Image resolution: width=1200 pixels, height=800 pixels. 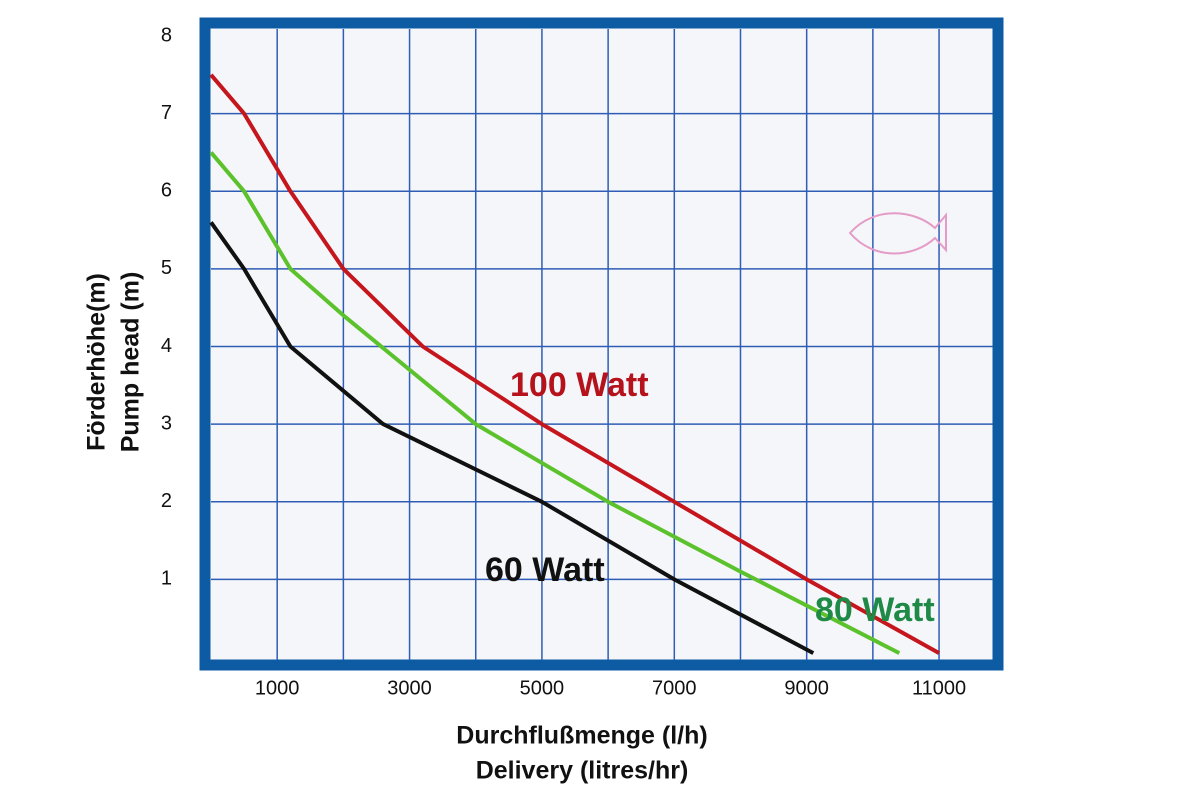 What do you see at coordinates (581, 736) in the screenshot?
I see `x-axis-title: Durchflußmenge (l/h)` at bounding box center [581, 736].